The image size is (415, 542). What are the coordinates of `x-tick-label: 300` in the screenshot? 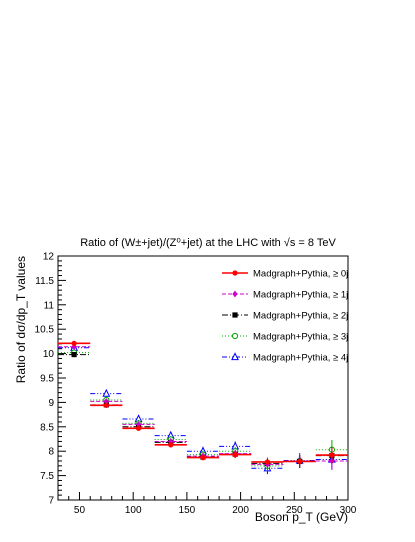 It's located at (348, 510).